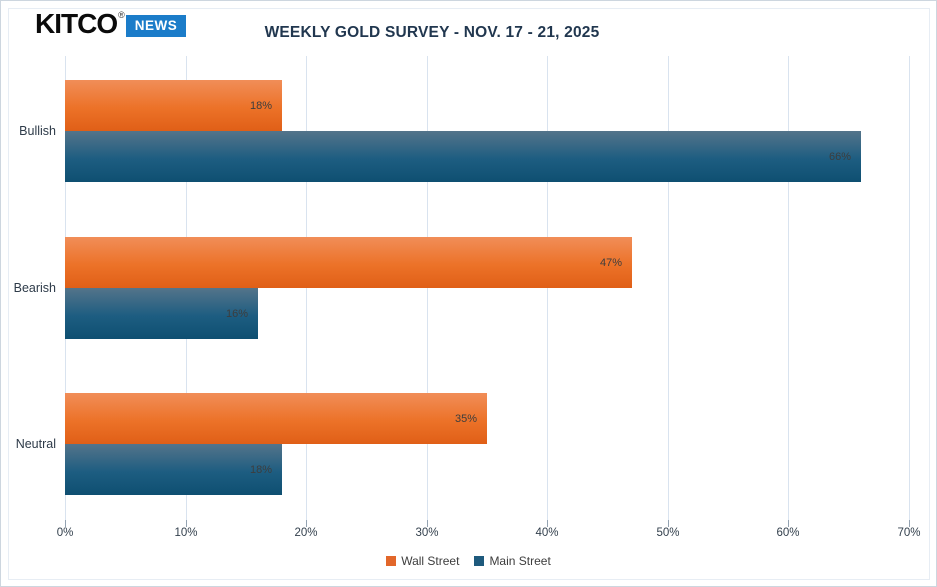 The width and height of the screenshot is (937, 587). What do you see at coordinates (348, 262) in the screenshot?
I see `bar-wall-street-bearish: 47%` at bounding box center [348, 262].